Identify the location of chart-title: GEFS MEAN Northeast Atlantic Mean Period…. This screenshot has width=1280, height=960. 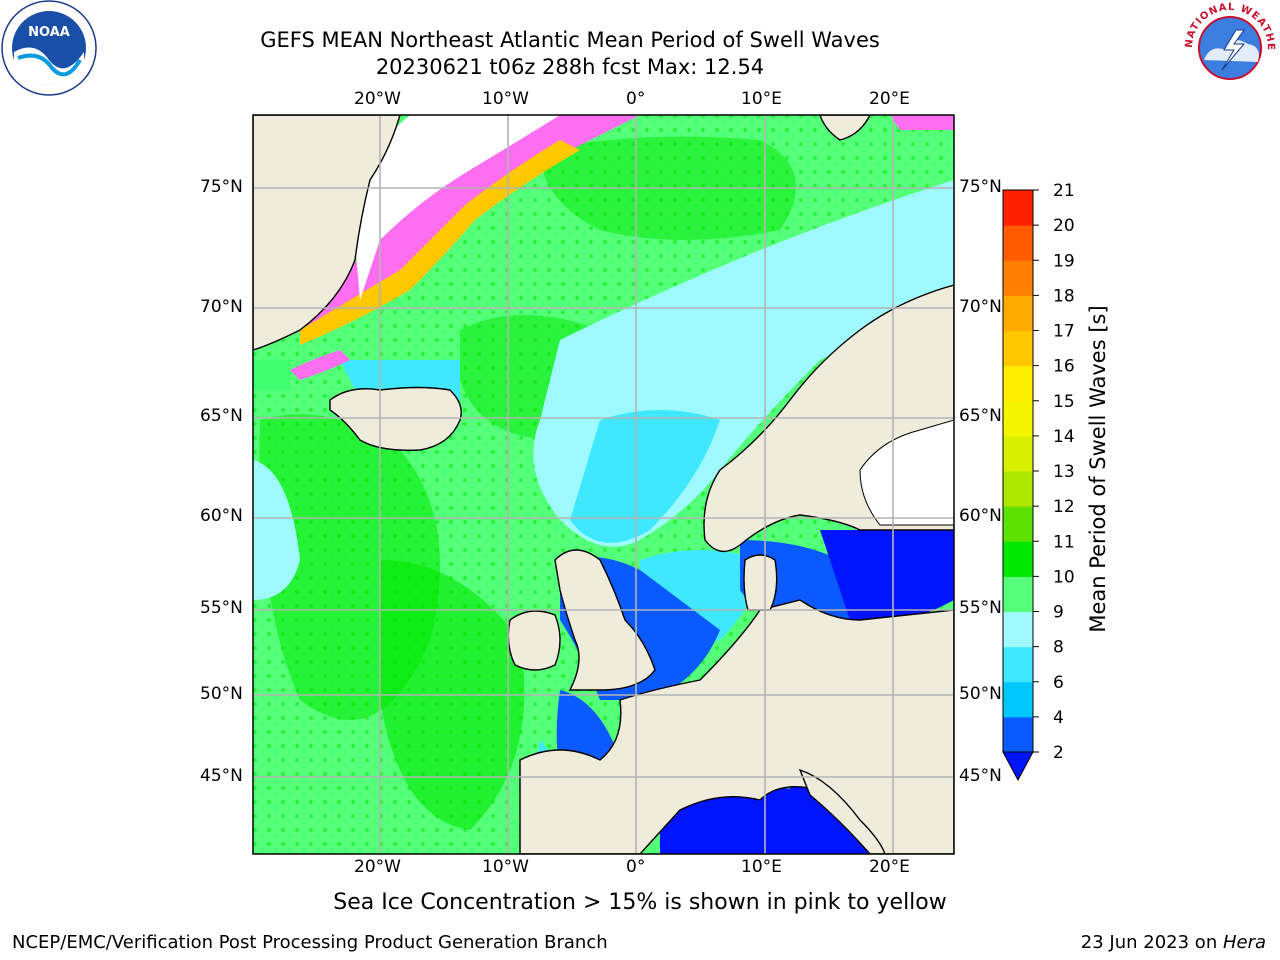
(570, 40).